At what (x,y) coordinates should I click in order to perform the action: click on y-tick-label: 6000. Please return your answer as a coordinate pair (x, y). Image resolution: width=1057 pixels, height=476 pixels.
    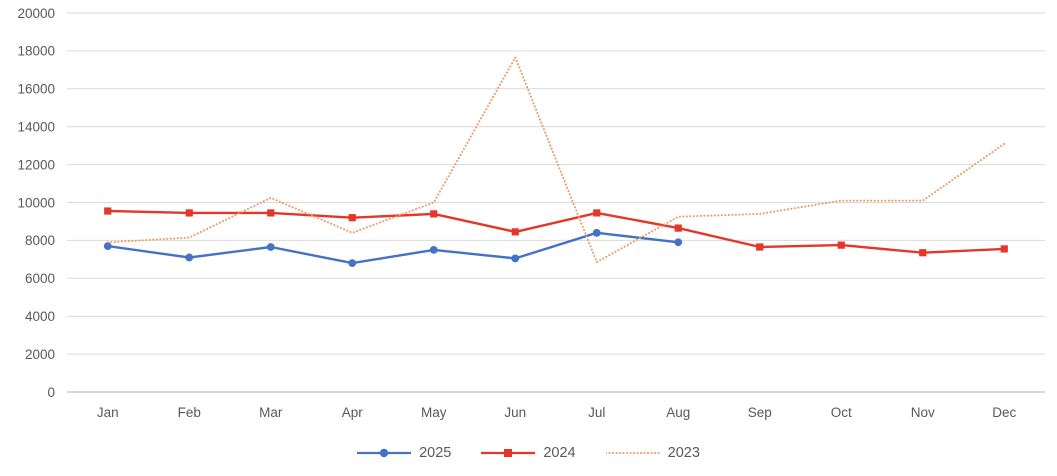
    Looking at the image, I should click on (40, 278).